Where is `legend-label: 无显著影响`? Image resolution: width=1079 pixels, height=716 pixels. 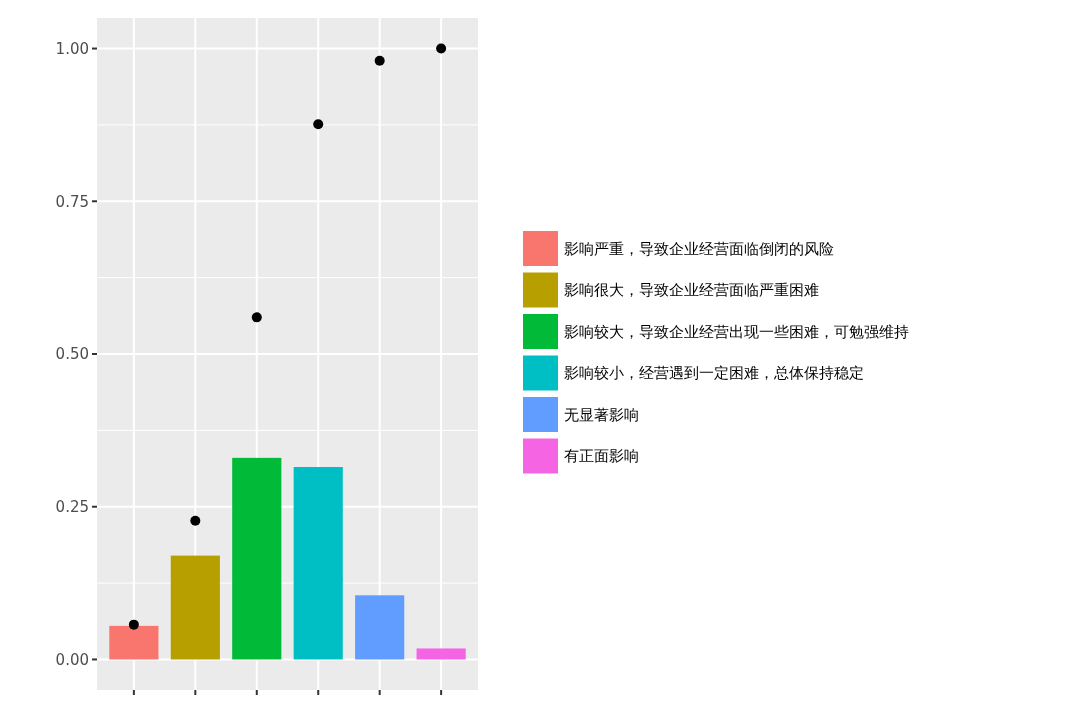 legend-label: 无显著影响 is located at coordinates (601, 414).